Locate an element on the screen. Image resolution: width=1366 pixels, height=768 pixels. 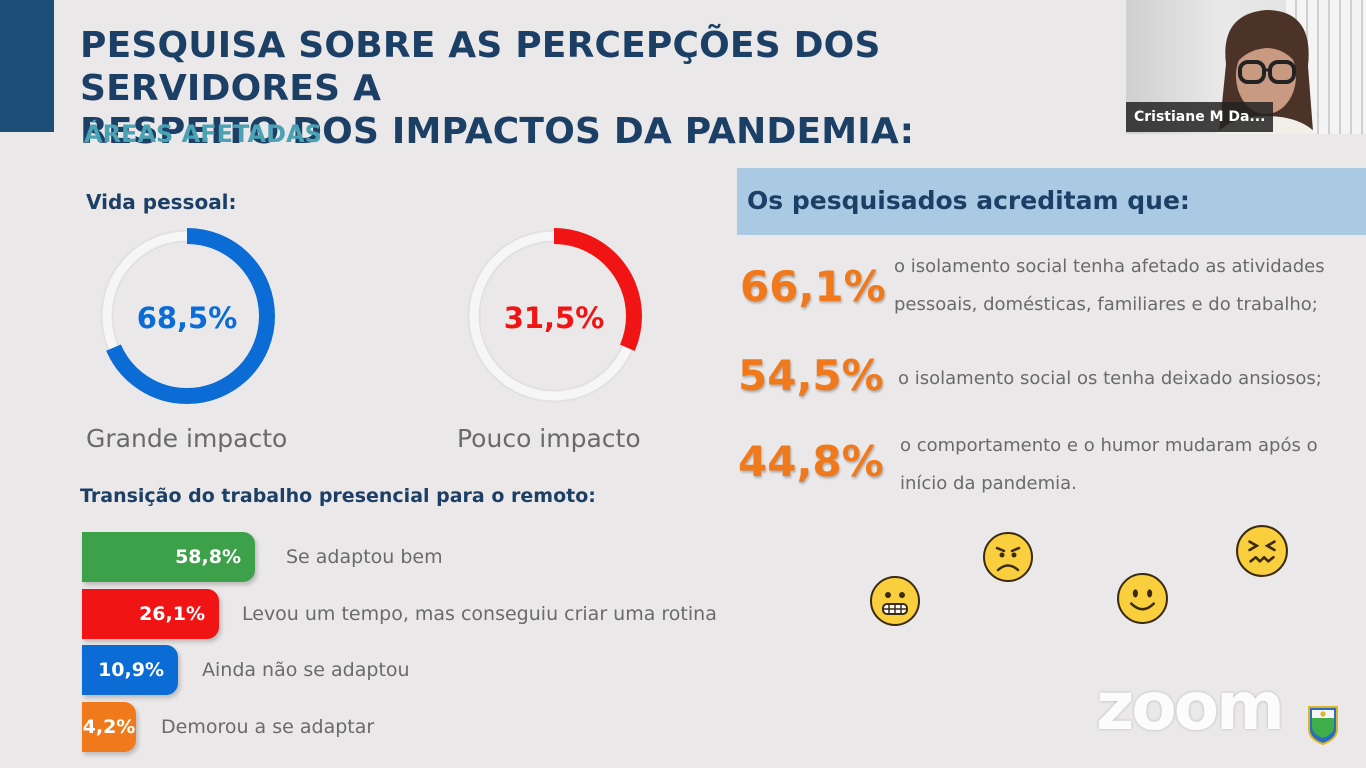
pouco-impacto-caption: Pouco impacto is located at coordinates (549, 438).